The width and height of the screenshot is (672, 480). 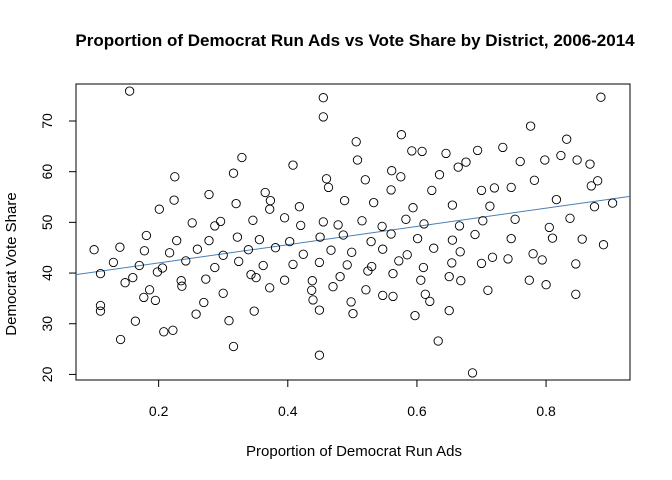 I want to click on y-tick-label: 20, so click(x=47, y=374).